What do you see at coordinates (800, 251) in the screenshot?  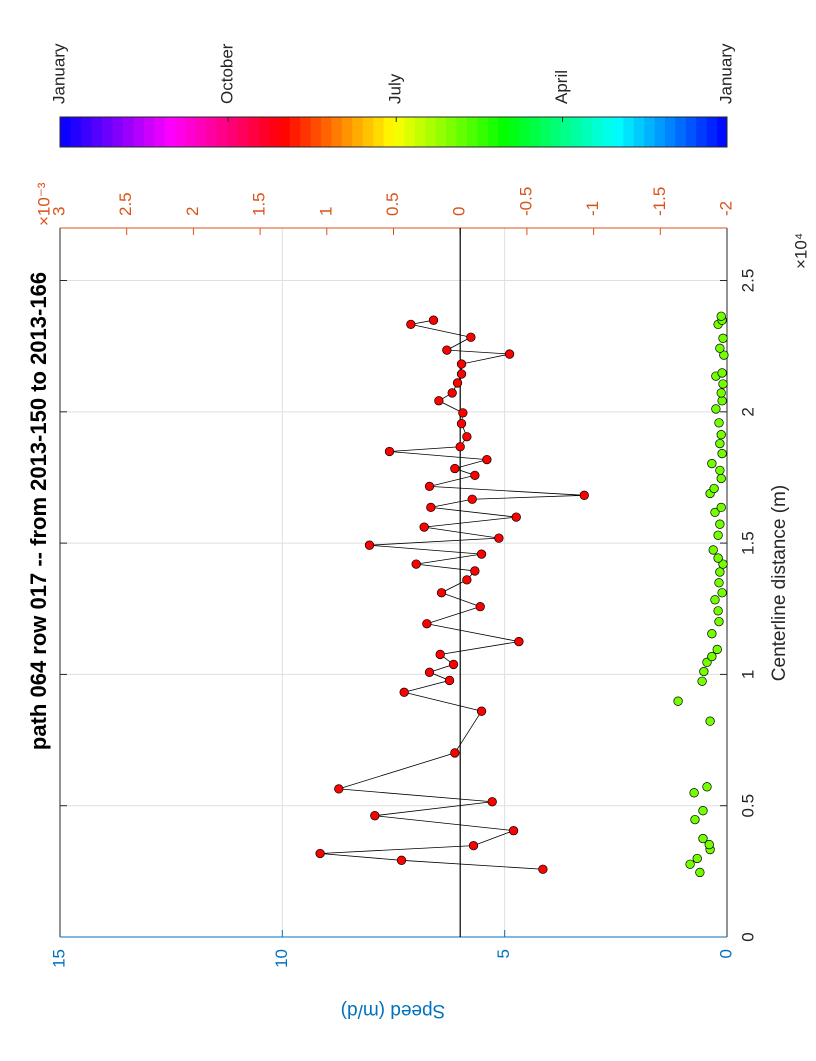 I see `x-multiplier: ×10⁴` at bounding box center [800, 251].